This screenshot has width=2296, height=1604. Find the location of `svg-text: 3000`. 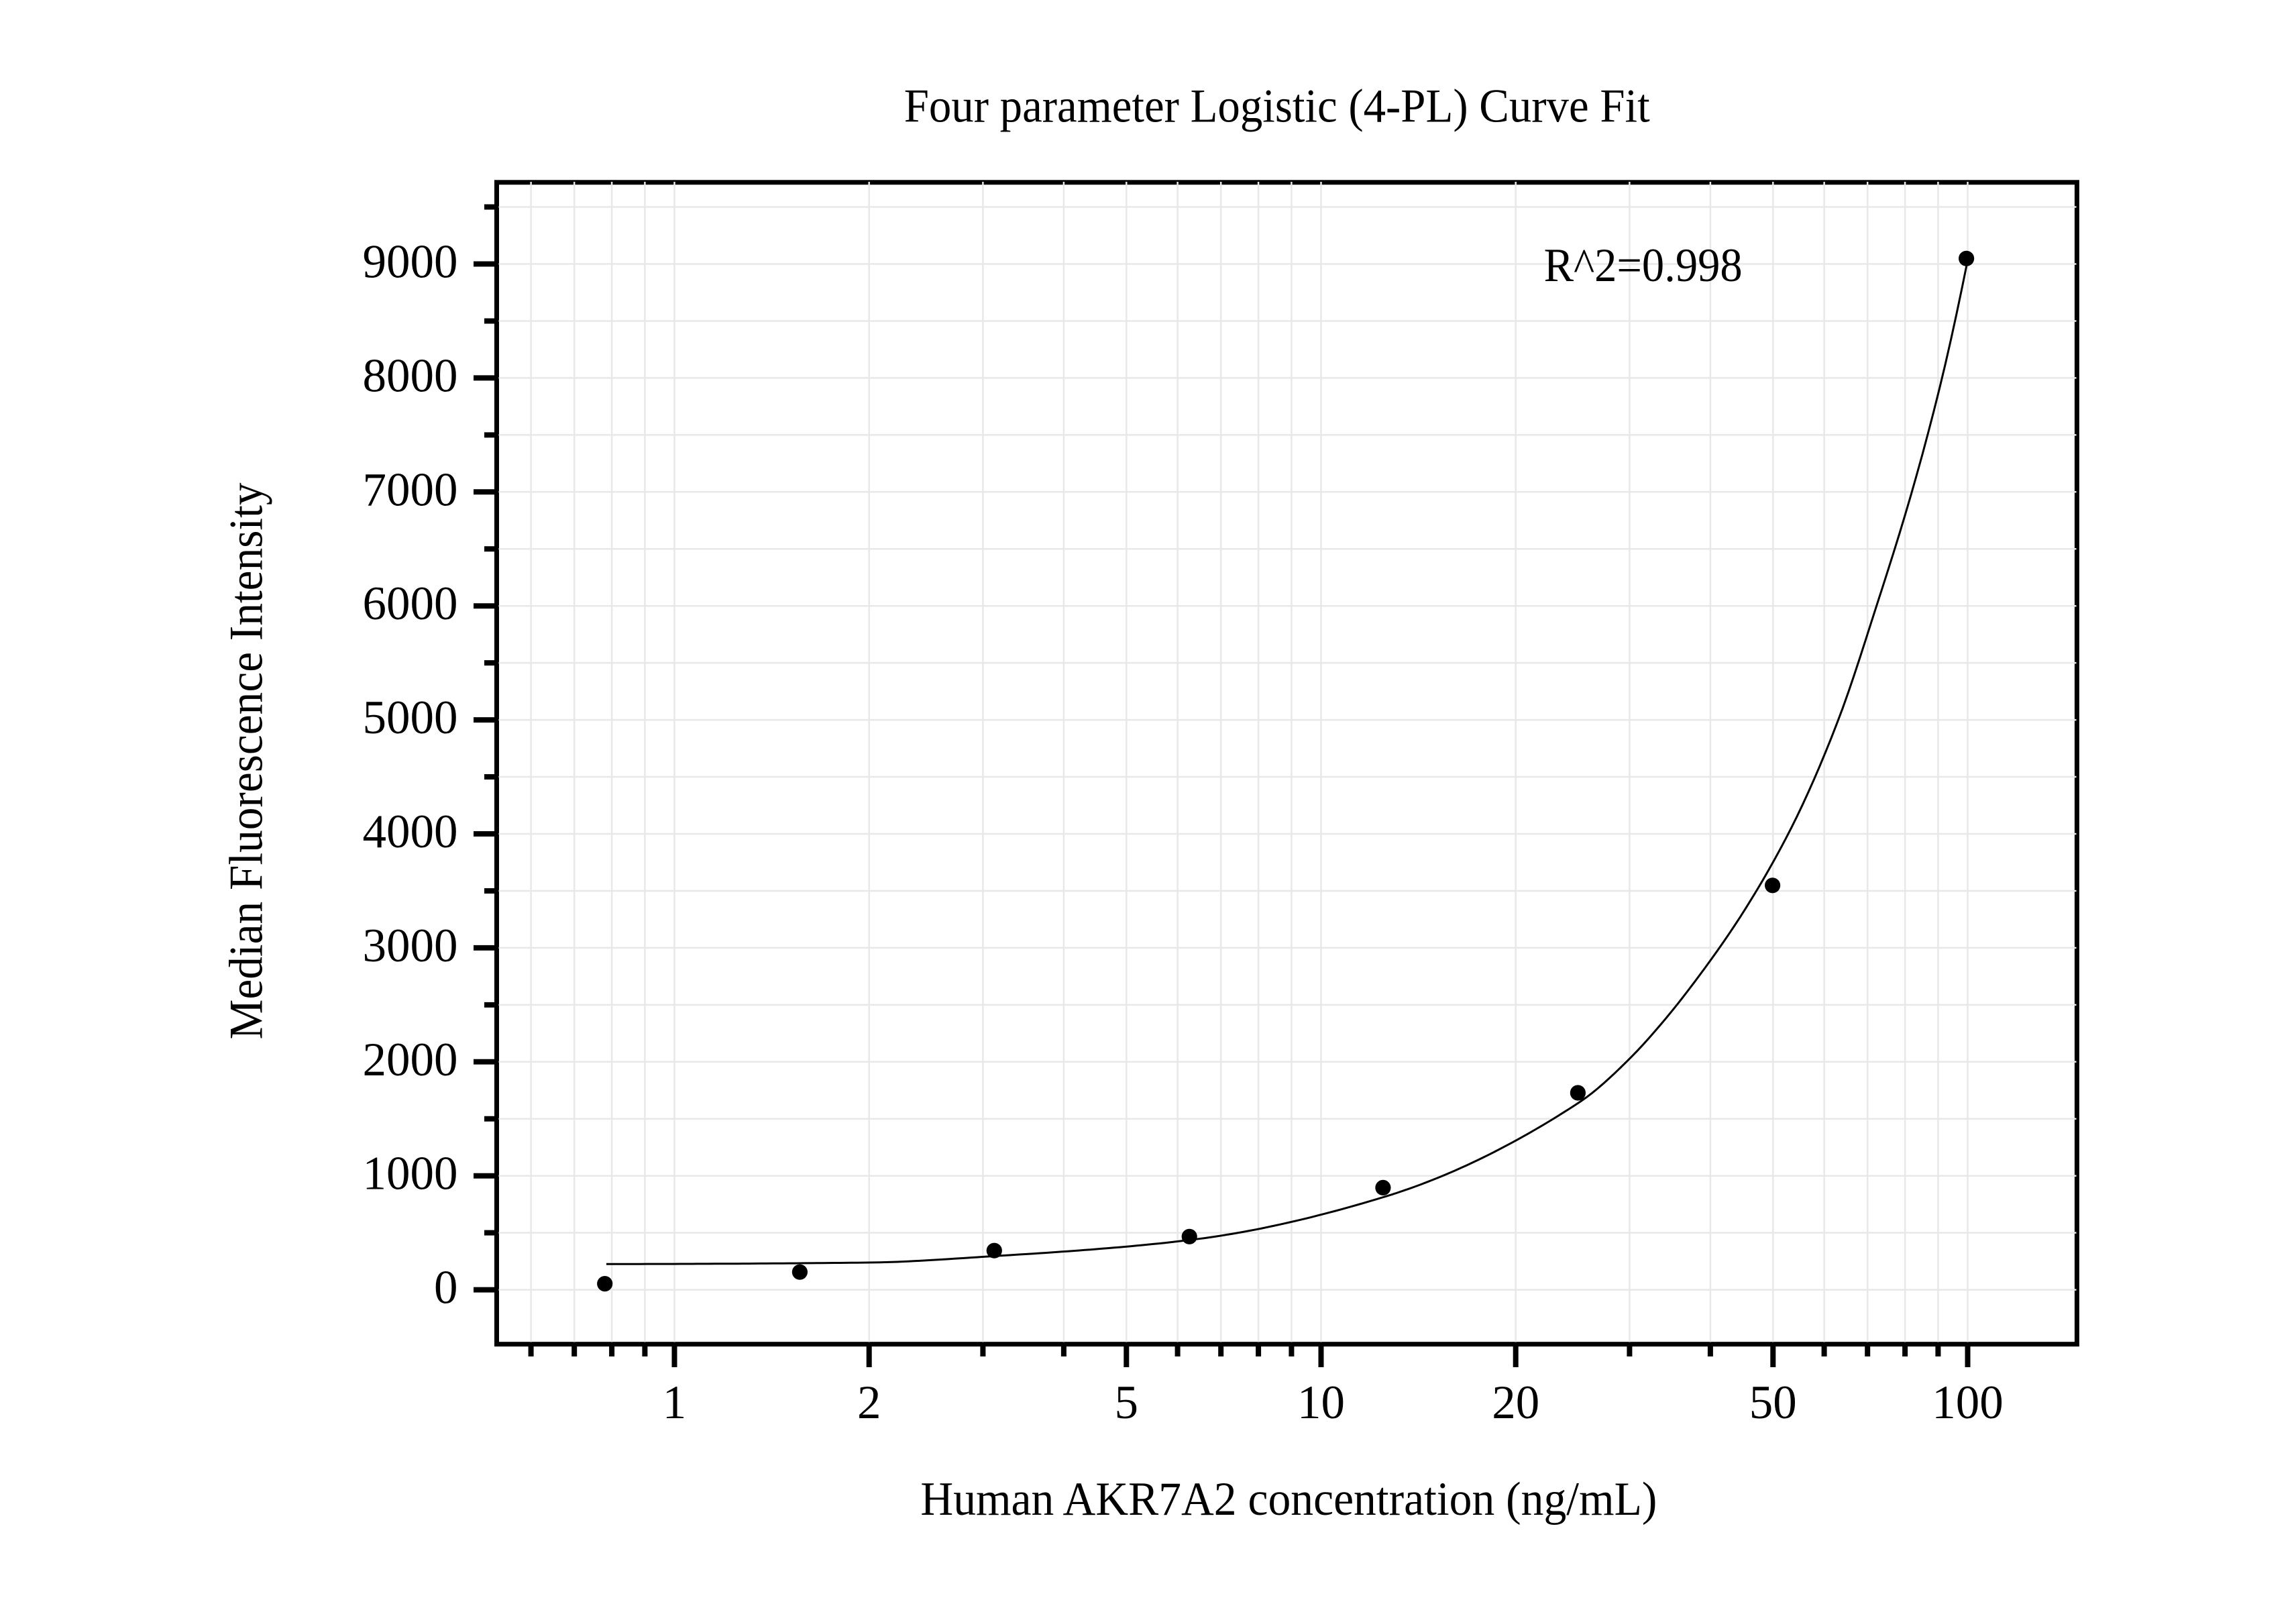

svg-text: 3000 is located at coordinates (410, 946).